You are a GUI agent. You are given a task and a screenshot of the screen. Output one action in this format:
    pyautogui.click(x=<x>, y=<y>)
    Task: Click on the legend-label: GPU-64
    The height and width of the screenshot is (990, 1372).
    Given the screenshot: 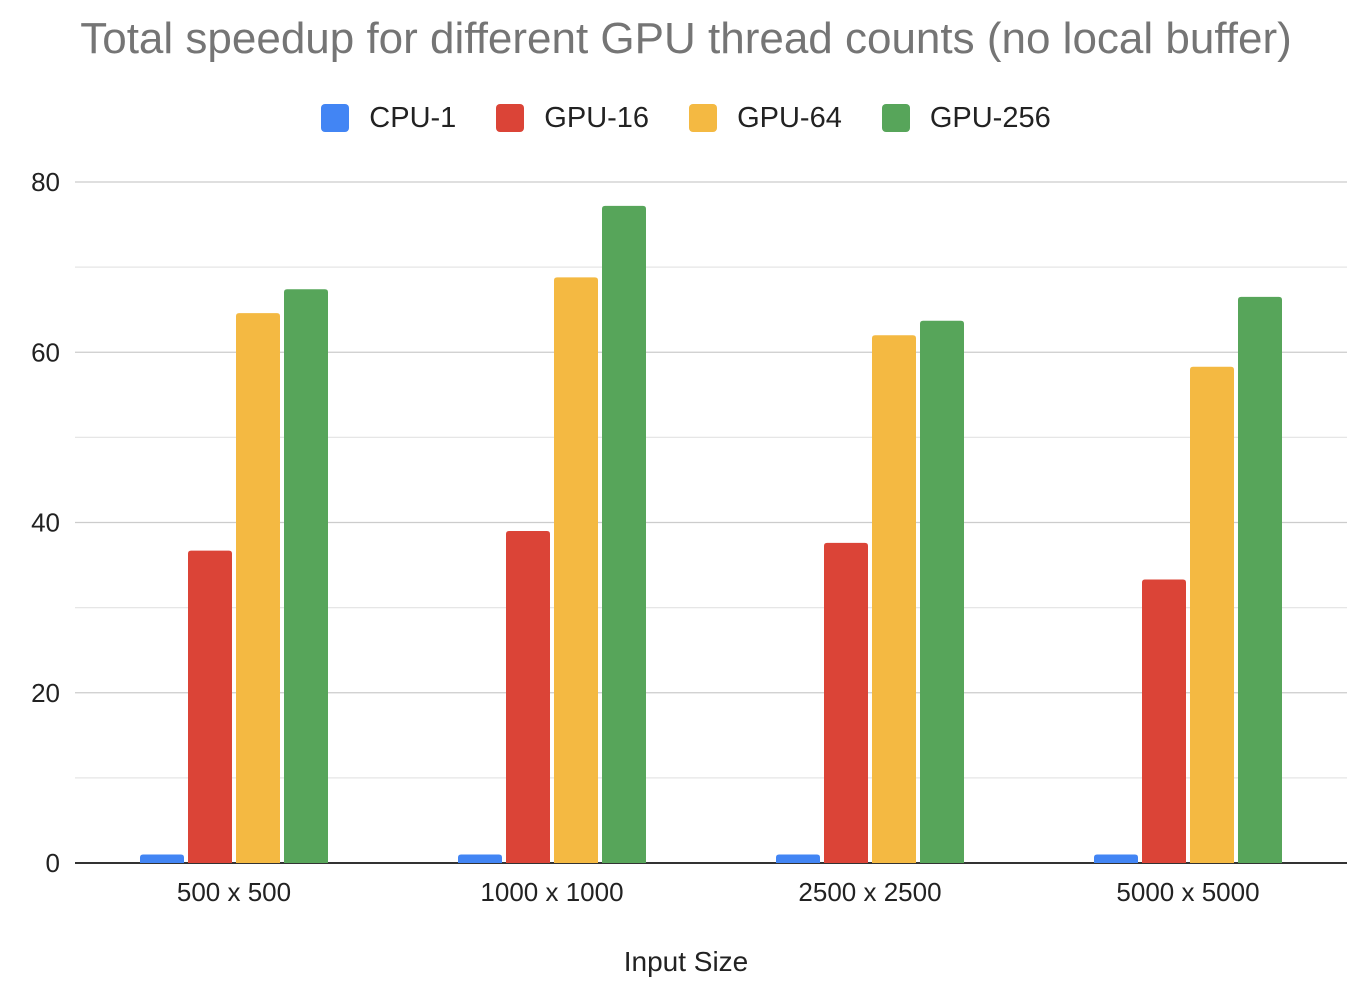 What is the action you would take?
    pyautogui.click(x=789, y=117)
    